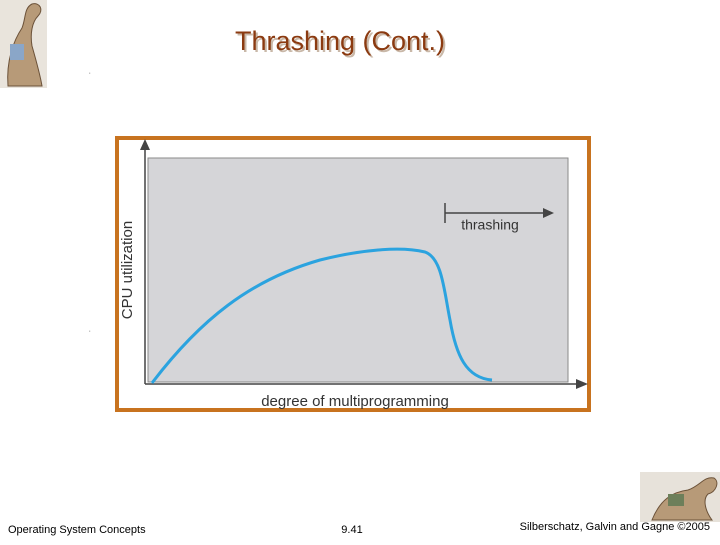  Describe the element at coordinates (582, 384) in the screenshot. I see `x-arrow` at that location.